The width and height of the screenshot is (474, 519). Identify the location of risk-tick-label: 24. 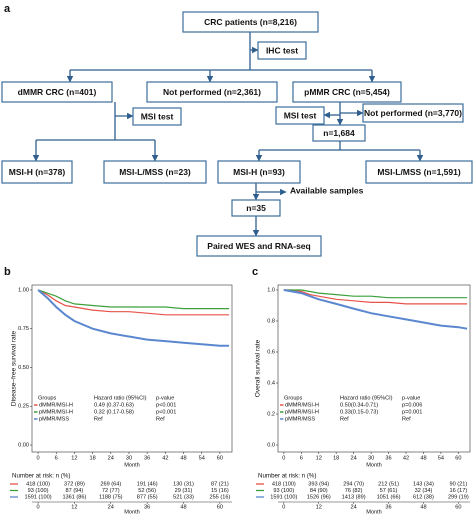
(111, 507).